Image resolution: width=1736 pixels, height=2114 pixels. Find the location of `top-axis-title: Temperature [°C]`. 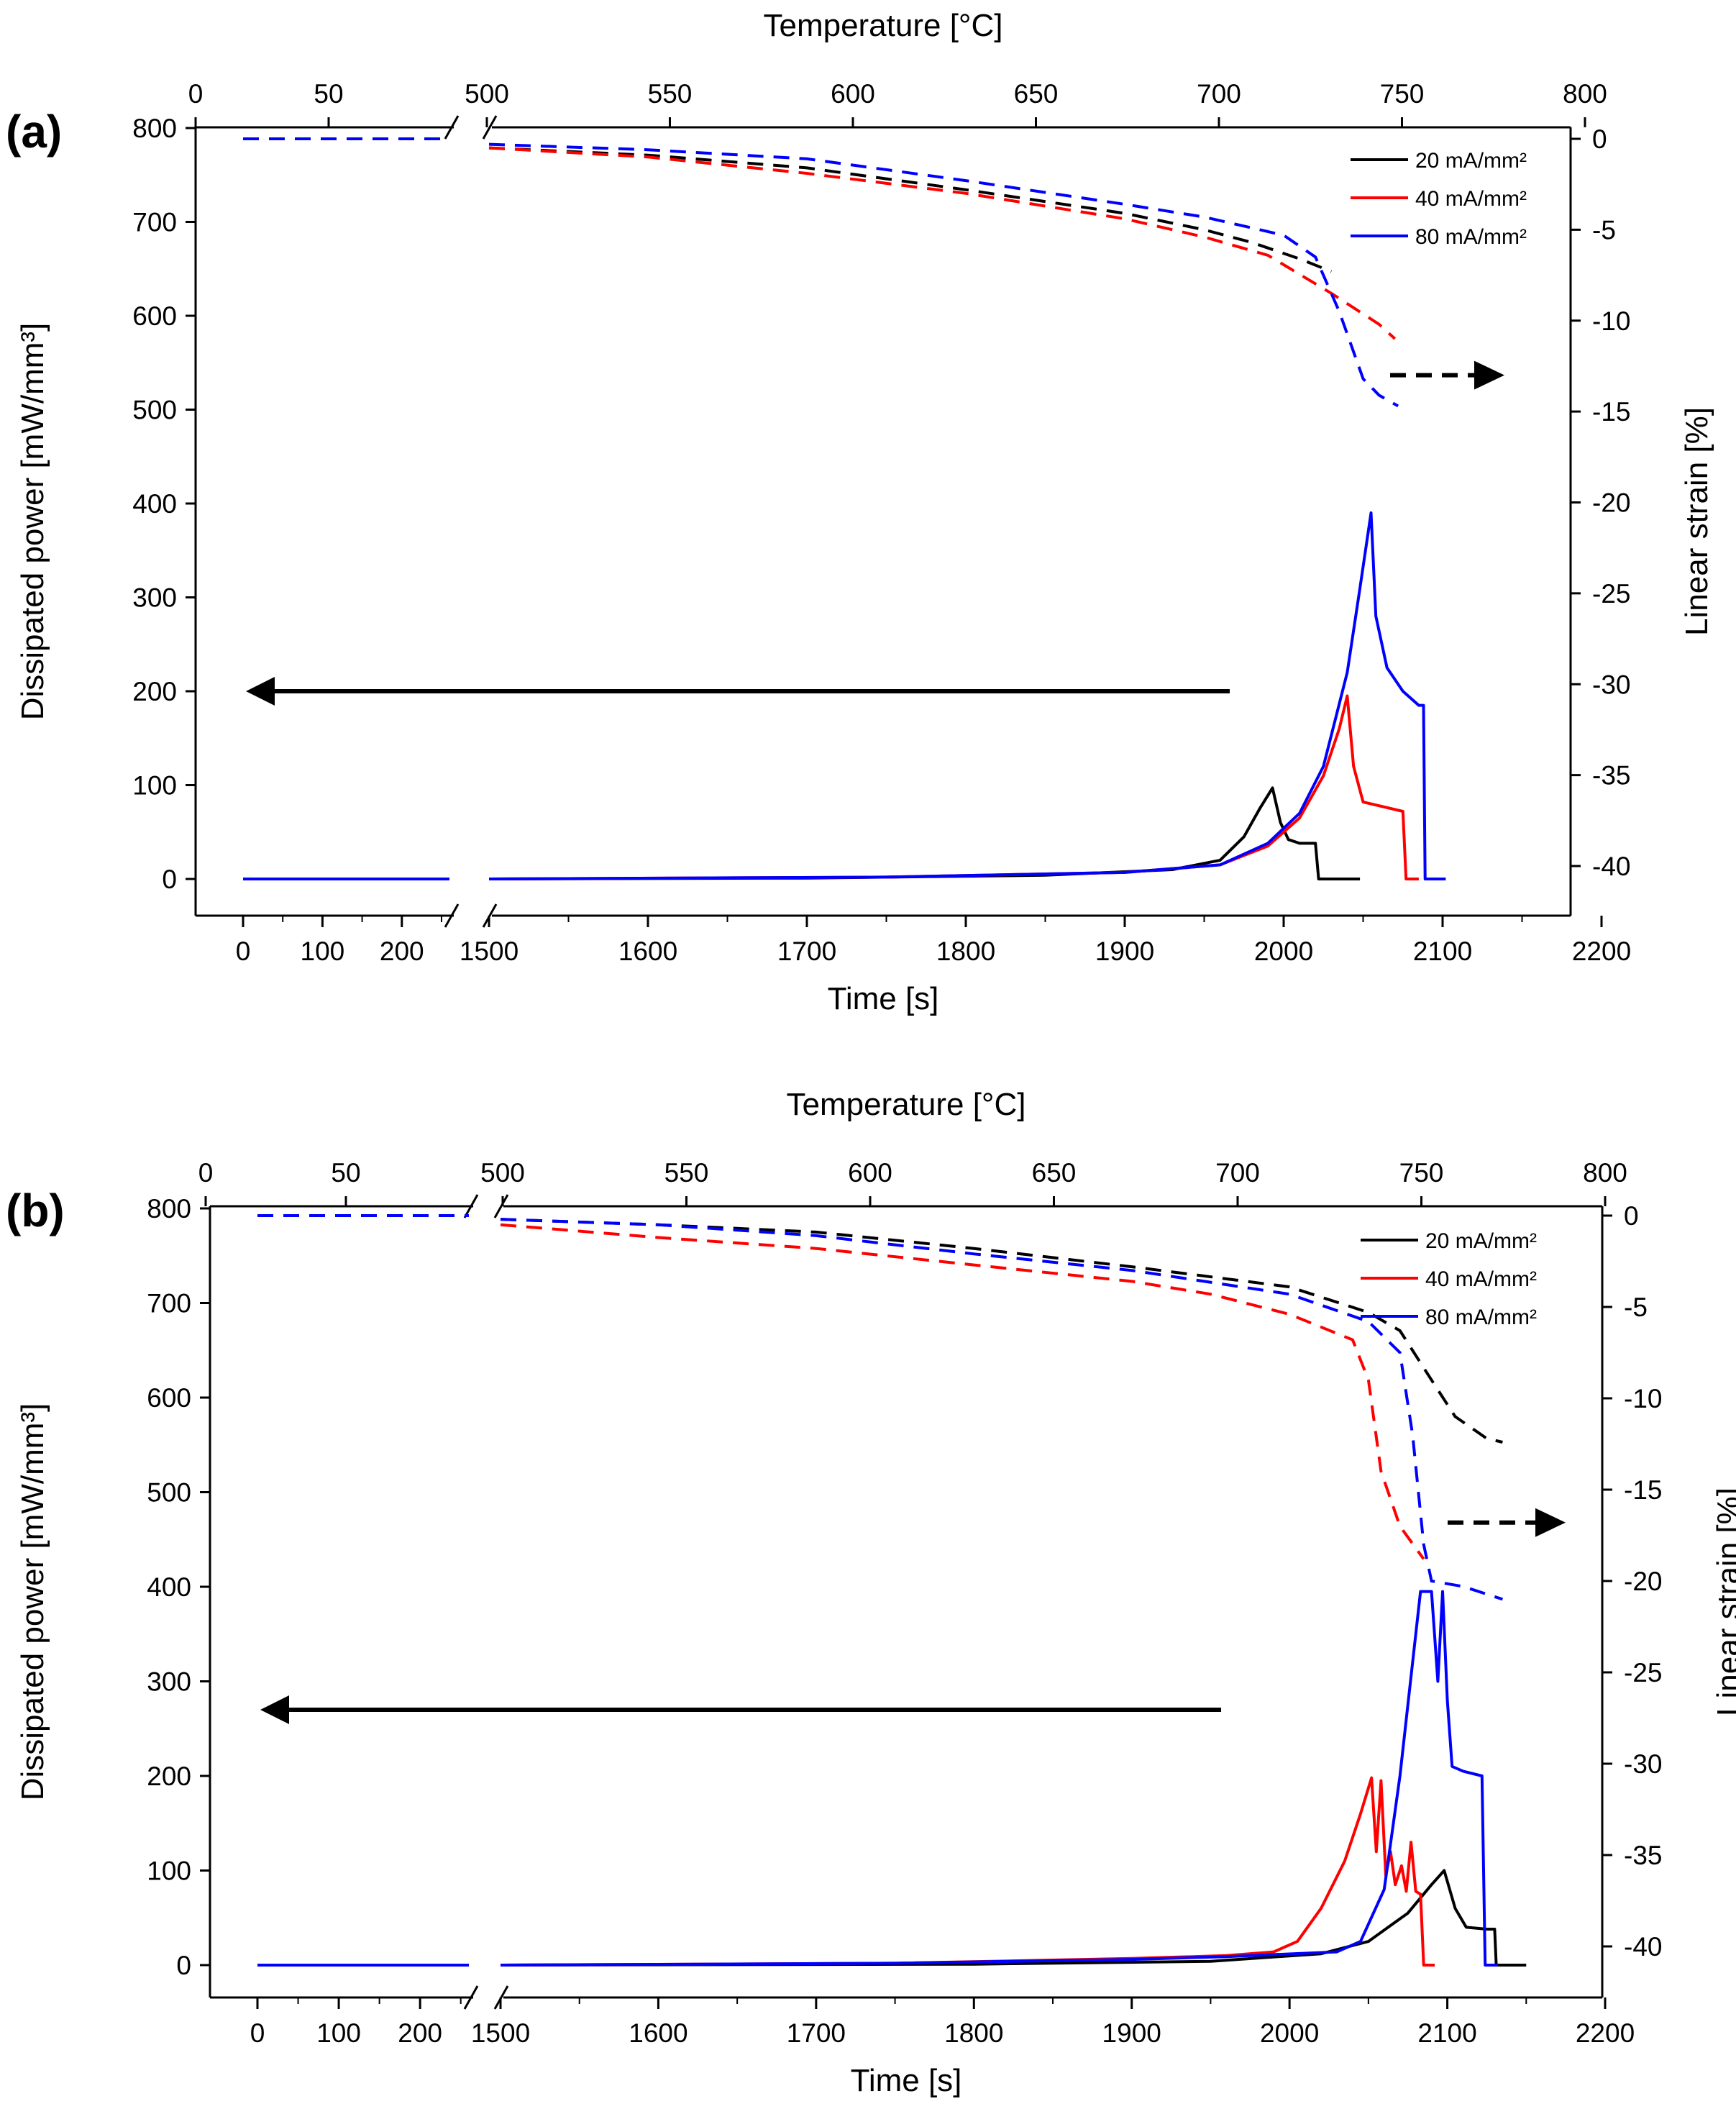

top-axis-title: Temperature [°C] is located at coordinates (883, 25).